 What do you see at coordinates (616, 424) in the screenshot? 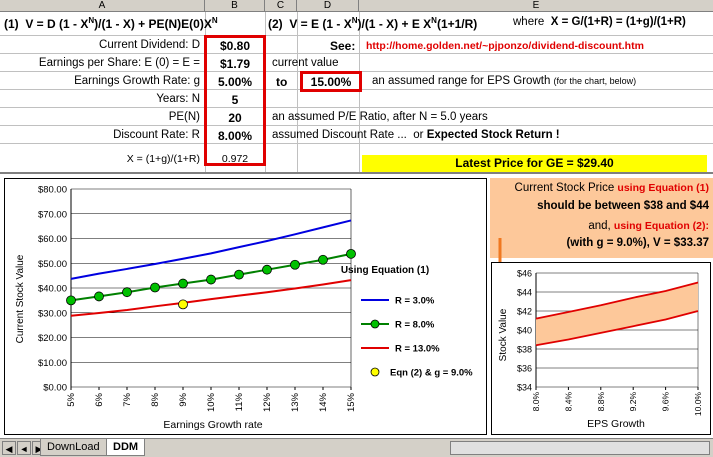
I see `chart2-xlabel: EPS Growth` at bounding box center [616, 424].